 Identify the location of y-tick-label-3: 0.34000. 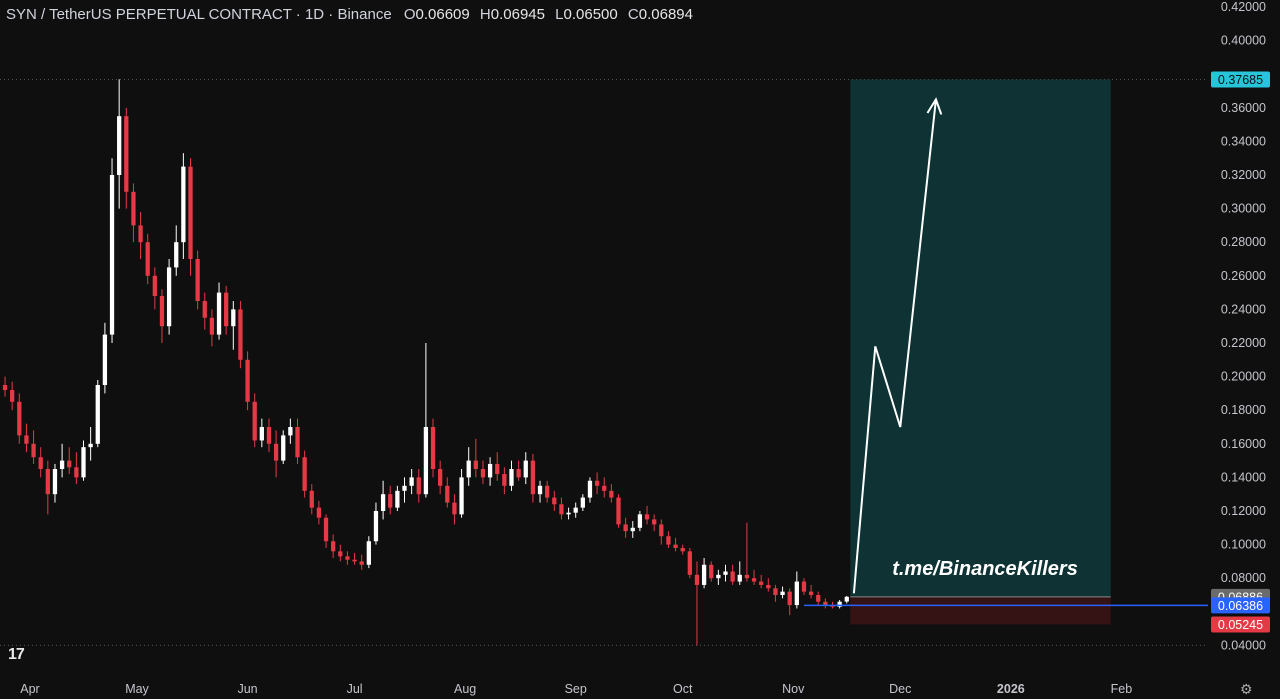
(1243, 141).